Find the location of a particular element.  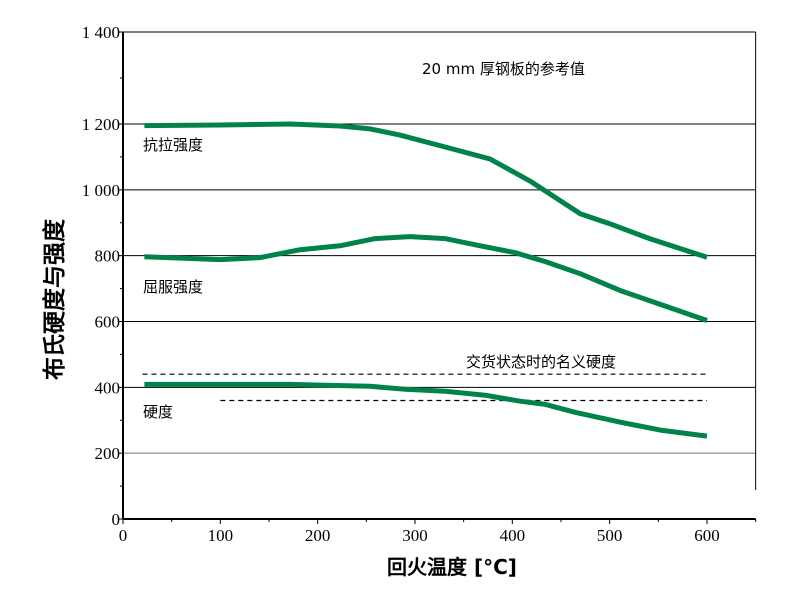

reference-lines is located at coordinates (424, 387).